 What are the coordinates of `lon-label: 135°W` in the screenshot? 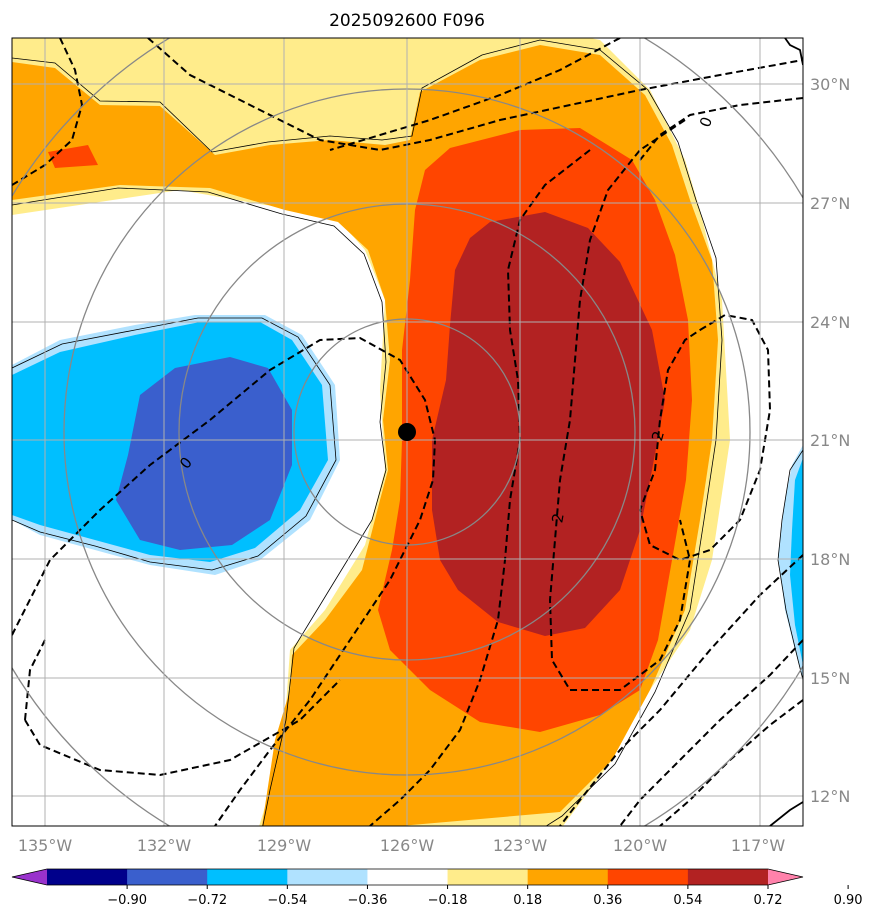 It's located at (45, 845).